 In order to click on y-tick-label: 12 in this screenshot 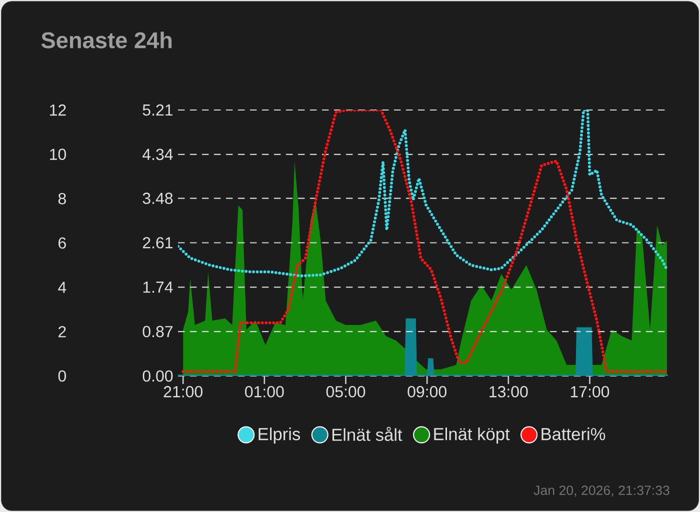, I will do `click(58, 110)`.